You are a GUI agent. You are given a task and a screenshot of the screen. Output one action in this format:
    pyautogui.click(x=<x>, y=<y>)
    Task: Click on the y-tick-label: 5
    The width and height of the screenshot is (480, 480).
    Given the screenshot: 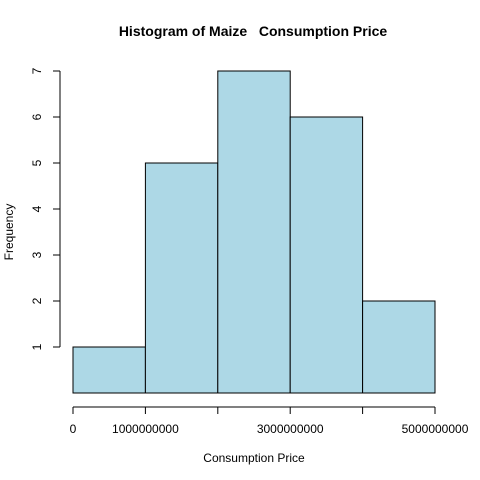 What is the action you would take?
    pyautogui.click(x=37, y=162)
    